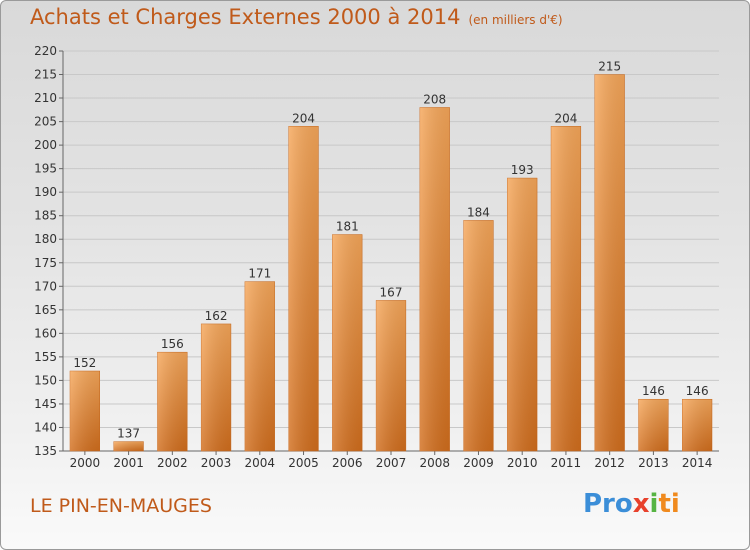 This screenshot has height=550, width=750. What do you see at coordinates (45, 169) in the screenshot?
I see `y-tick-label: 195` at bounding box center [45, 169].